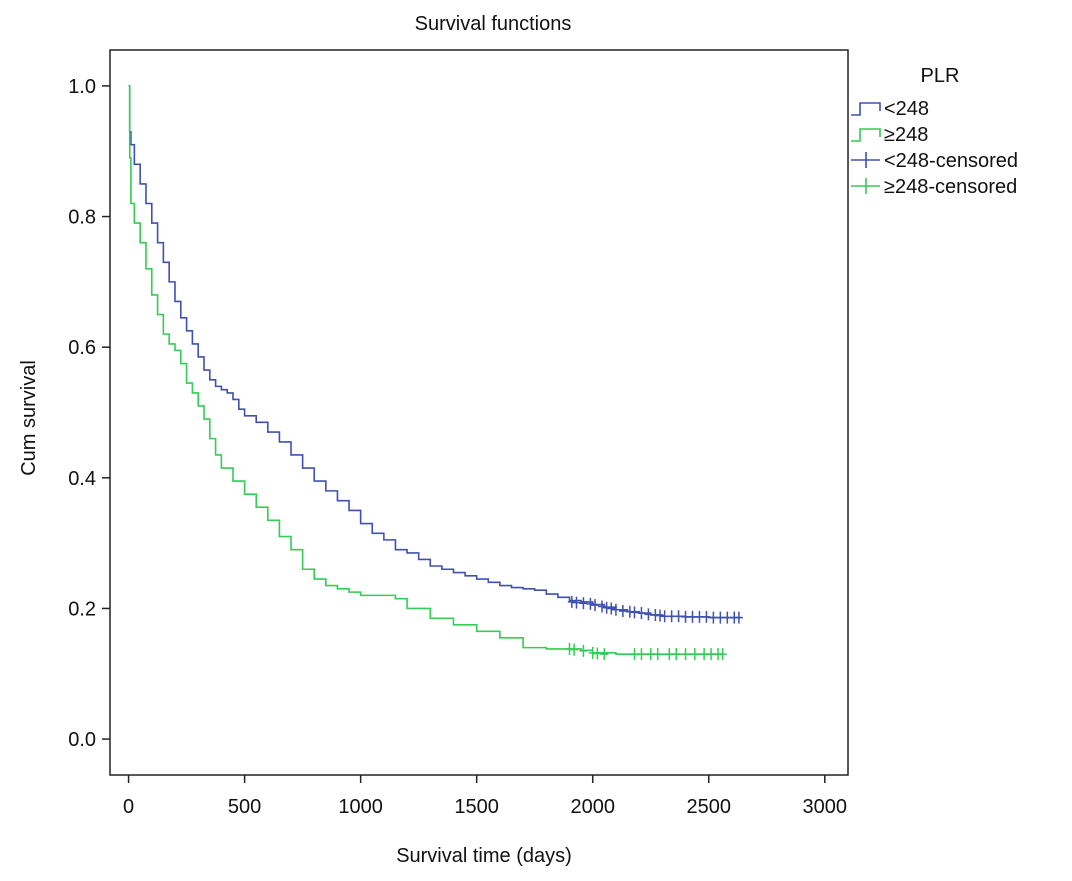 The width and height of the screenshot is (1072, 881). I want to click on legend-entry-label: <248-censored, so click(951, 161).